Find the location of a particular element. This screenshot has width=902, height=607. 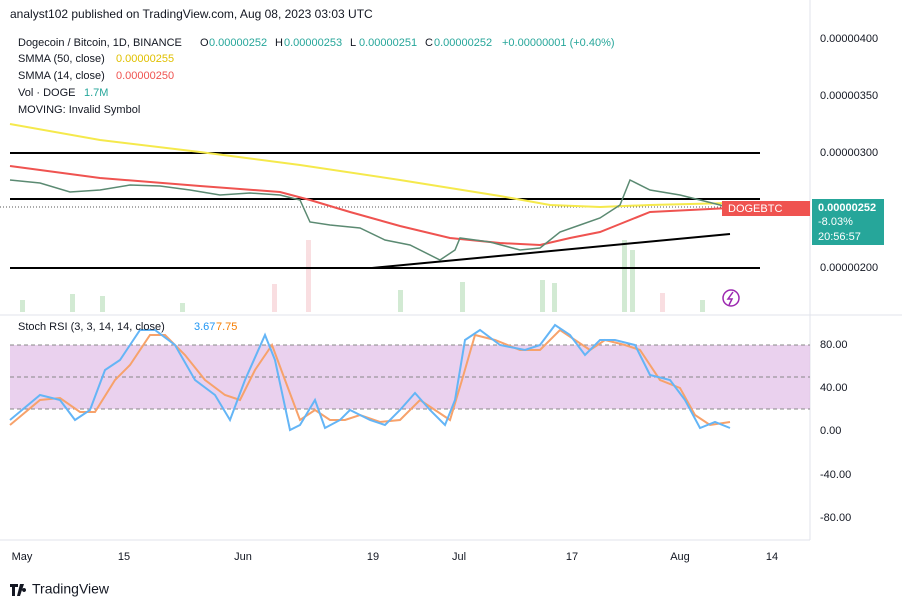

price-path is located at coordinates (369, 219).